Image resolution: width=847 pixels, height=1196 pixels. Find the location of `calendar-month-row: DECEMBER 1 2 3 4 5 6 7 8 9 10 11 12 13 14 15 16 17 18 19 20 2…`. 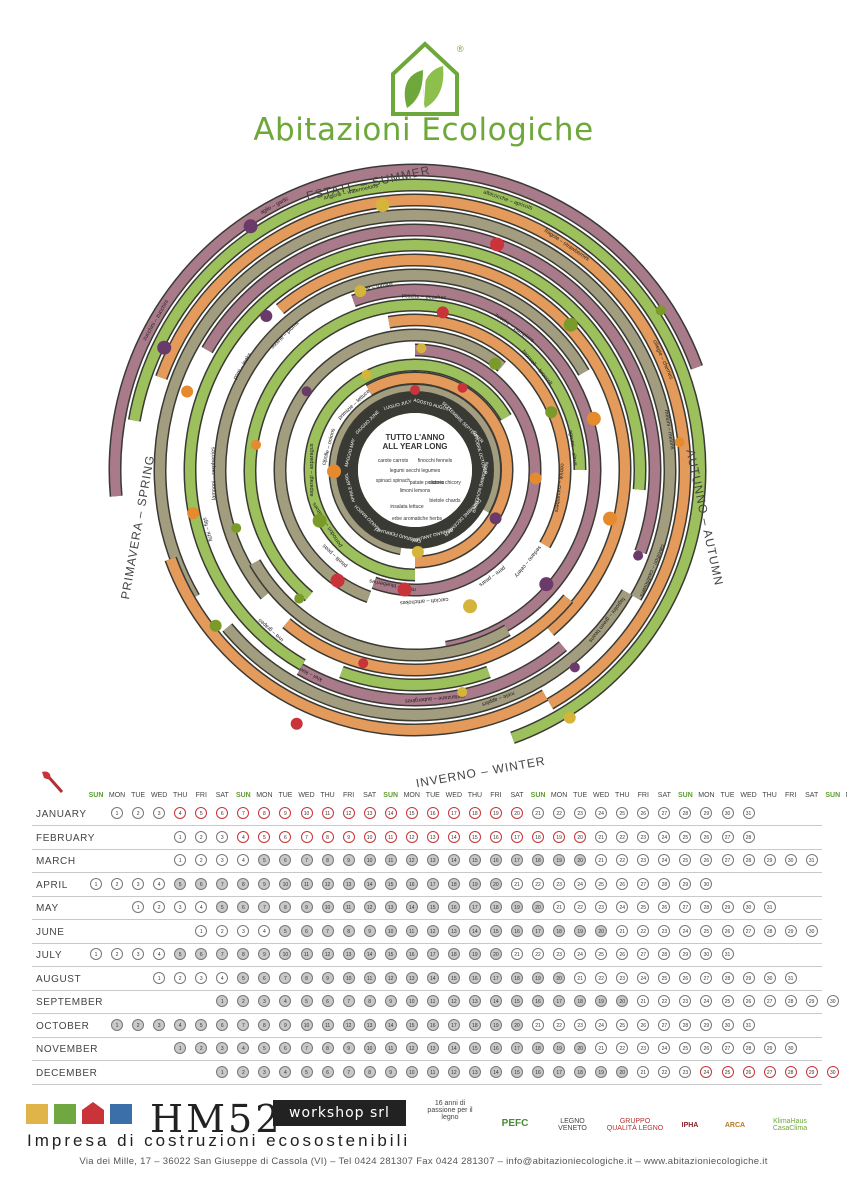

calendar-month-row: DECEMBER 1 2 3 4 5 6 7 8 9 10 11 12 13 14 15 16 17 18 19 20 2… is located at coordinates (435, 1073).